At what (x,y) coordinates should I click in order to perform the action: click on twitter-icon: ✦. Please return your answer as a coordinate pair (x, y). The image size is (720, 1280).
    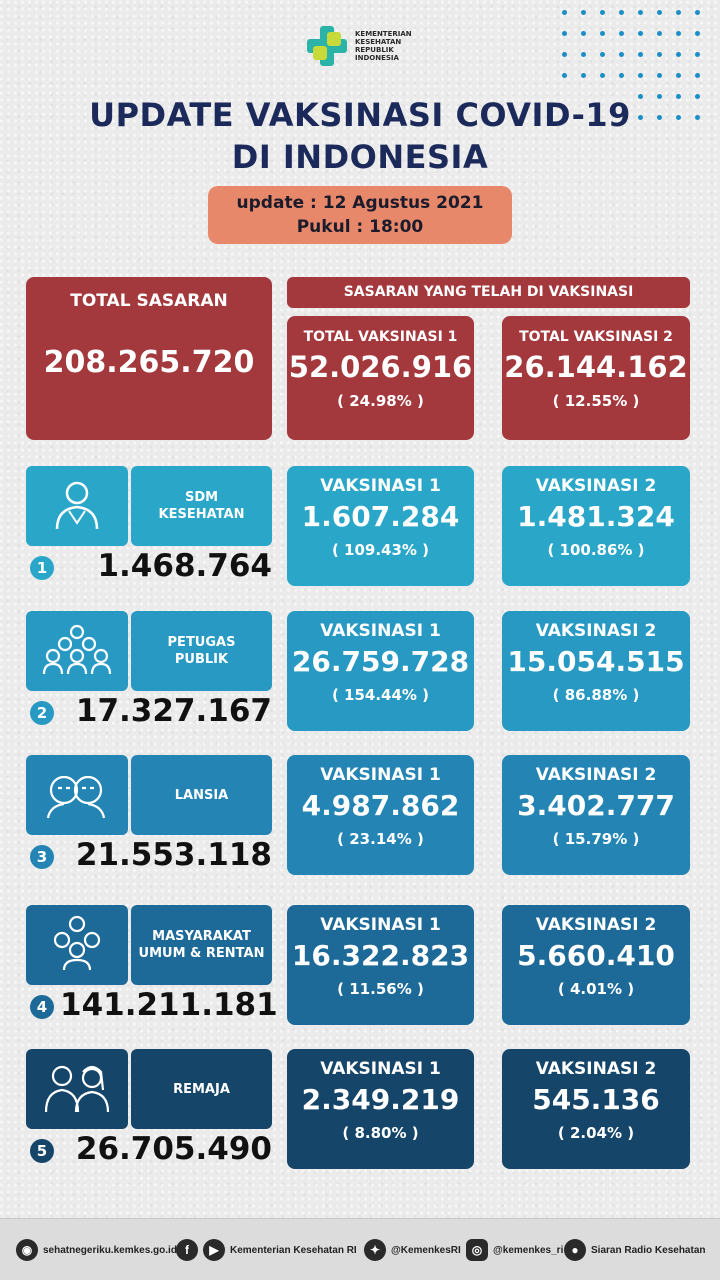
    Looking at the image, I should click on (375, 1250).